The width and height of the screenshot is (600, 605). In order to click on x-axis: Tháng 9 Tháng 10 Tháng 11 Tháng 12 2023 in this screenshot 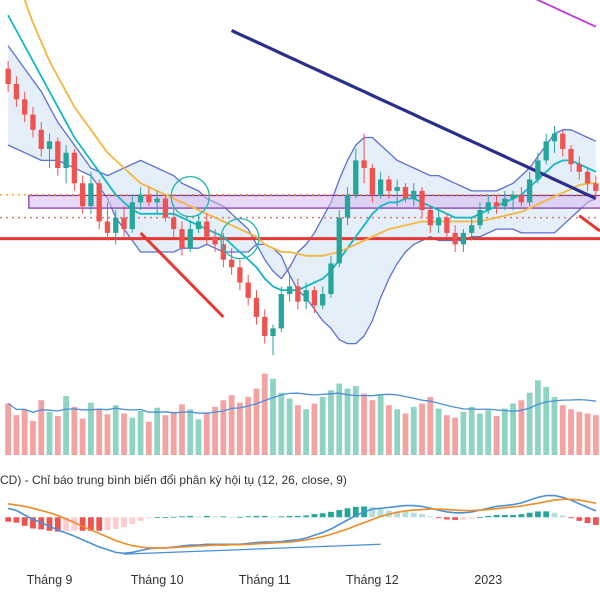, I will do `click(300, 583)`.